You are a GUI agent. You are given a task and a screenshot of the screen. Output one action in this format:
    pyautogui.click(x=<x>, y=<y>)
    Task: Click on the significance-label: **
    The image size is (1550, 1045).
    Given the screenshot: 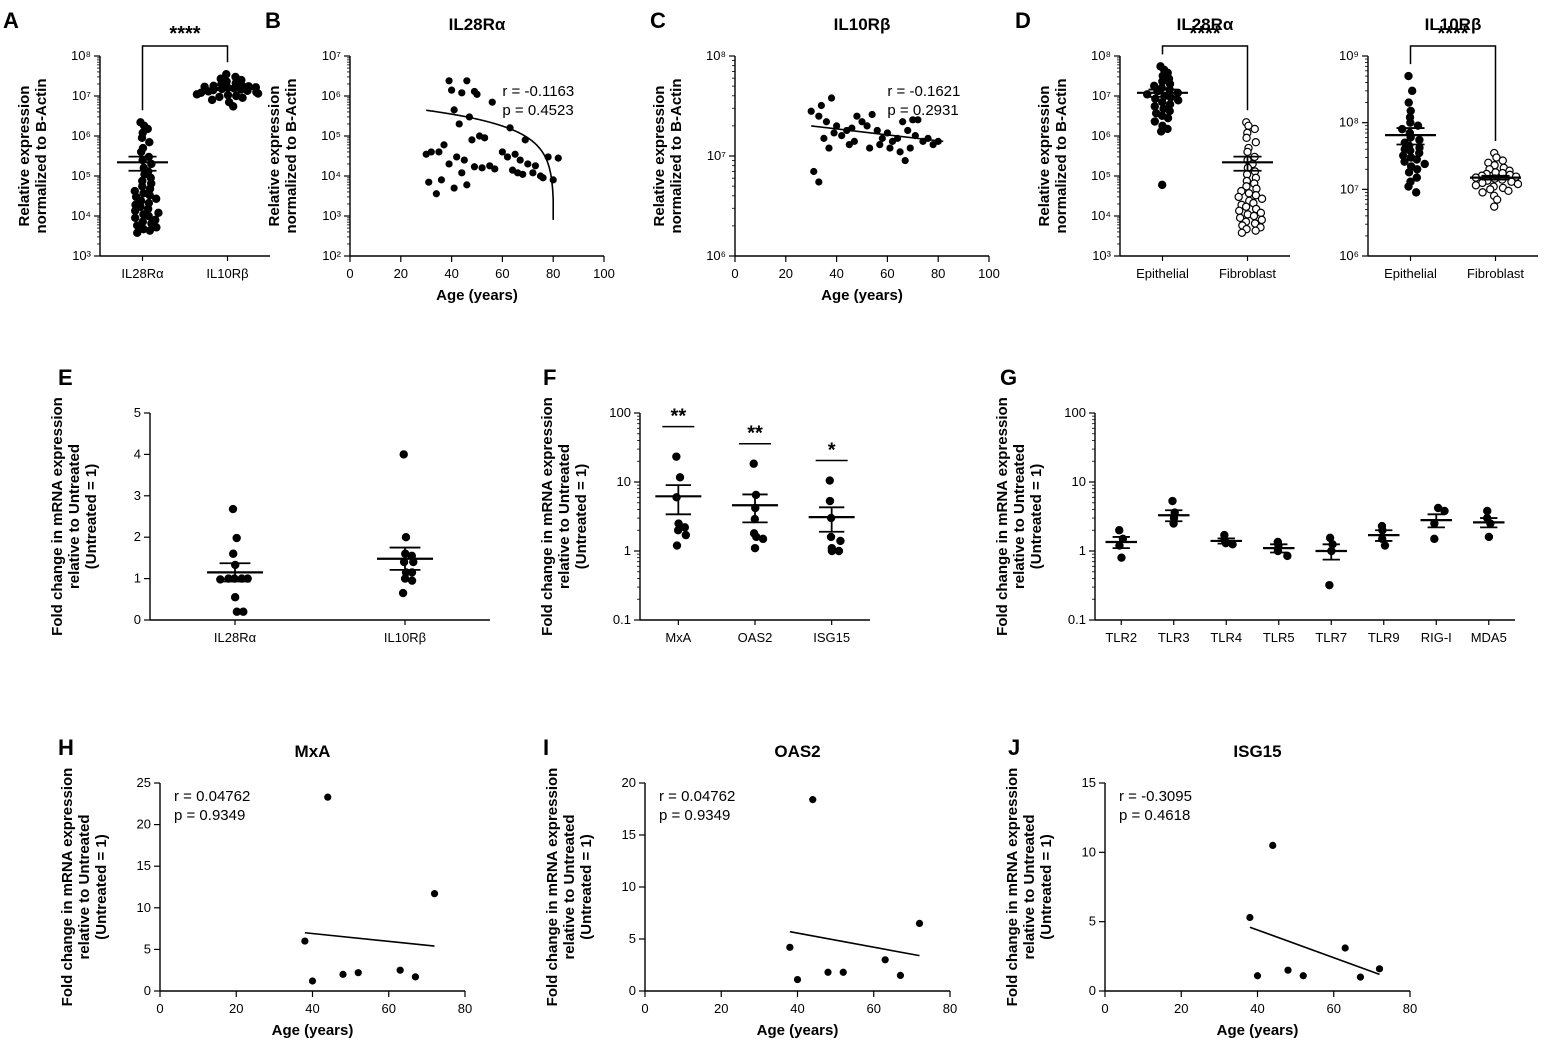 What is the action you would take?
    pyautogui.click(x=679, y=417)
    